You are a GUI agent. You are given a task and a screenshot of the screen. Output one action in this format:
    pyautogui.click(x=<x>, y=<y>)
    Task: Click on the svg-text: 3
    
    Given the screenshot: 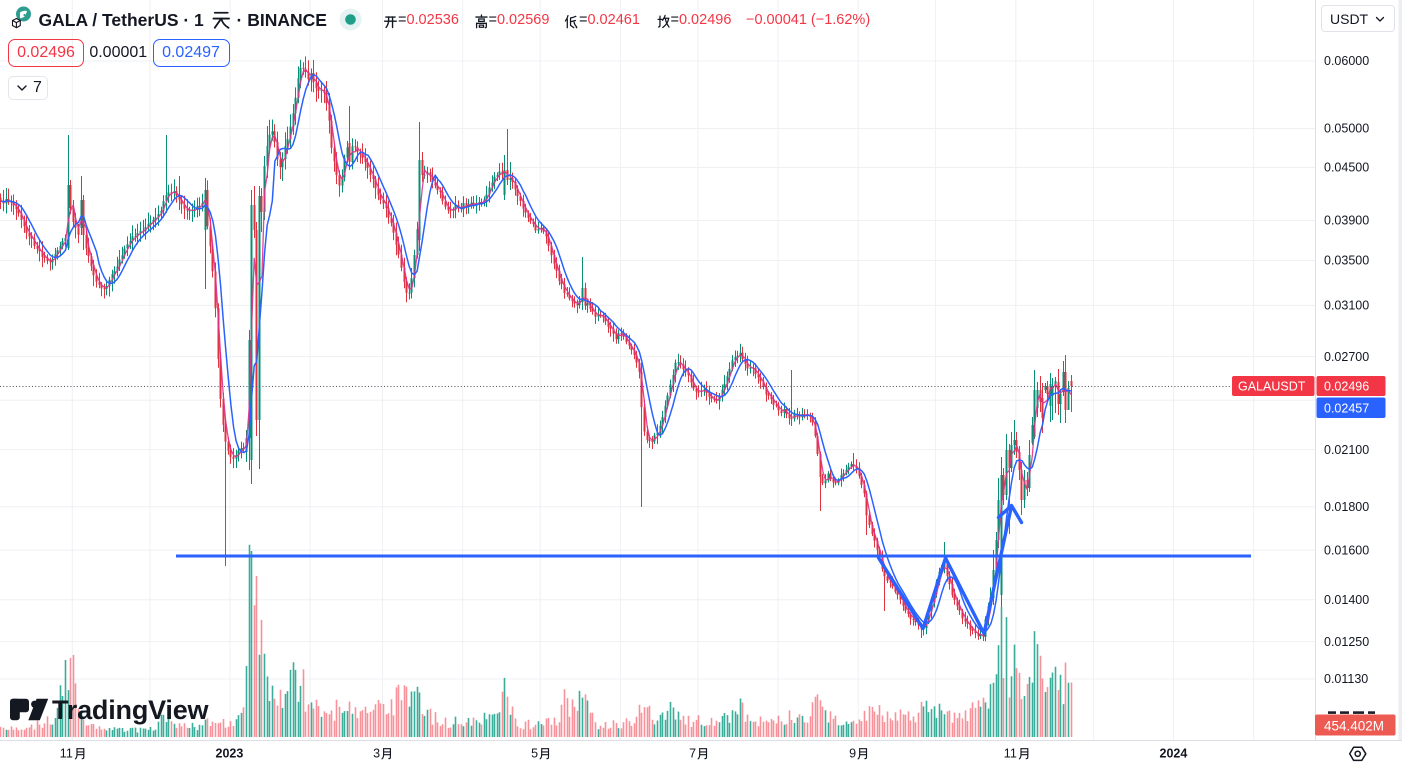 What is the action you would take?
    pyautogui.click(x=376, y=754)
    